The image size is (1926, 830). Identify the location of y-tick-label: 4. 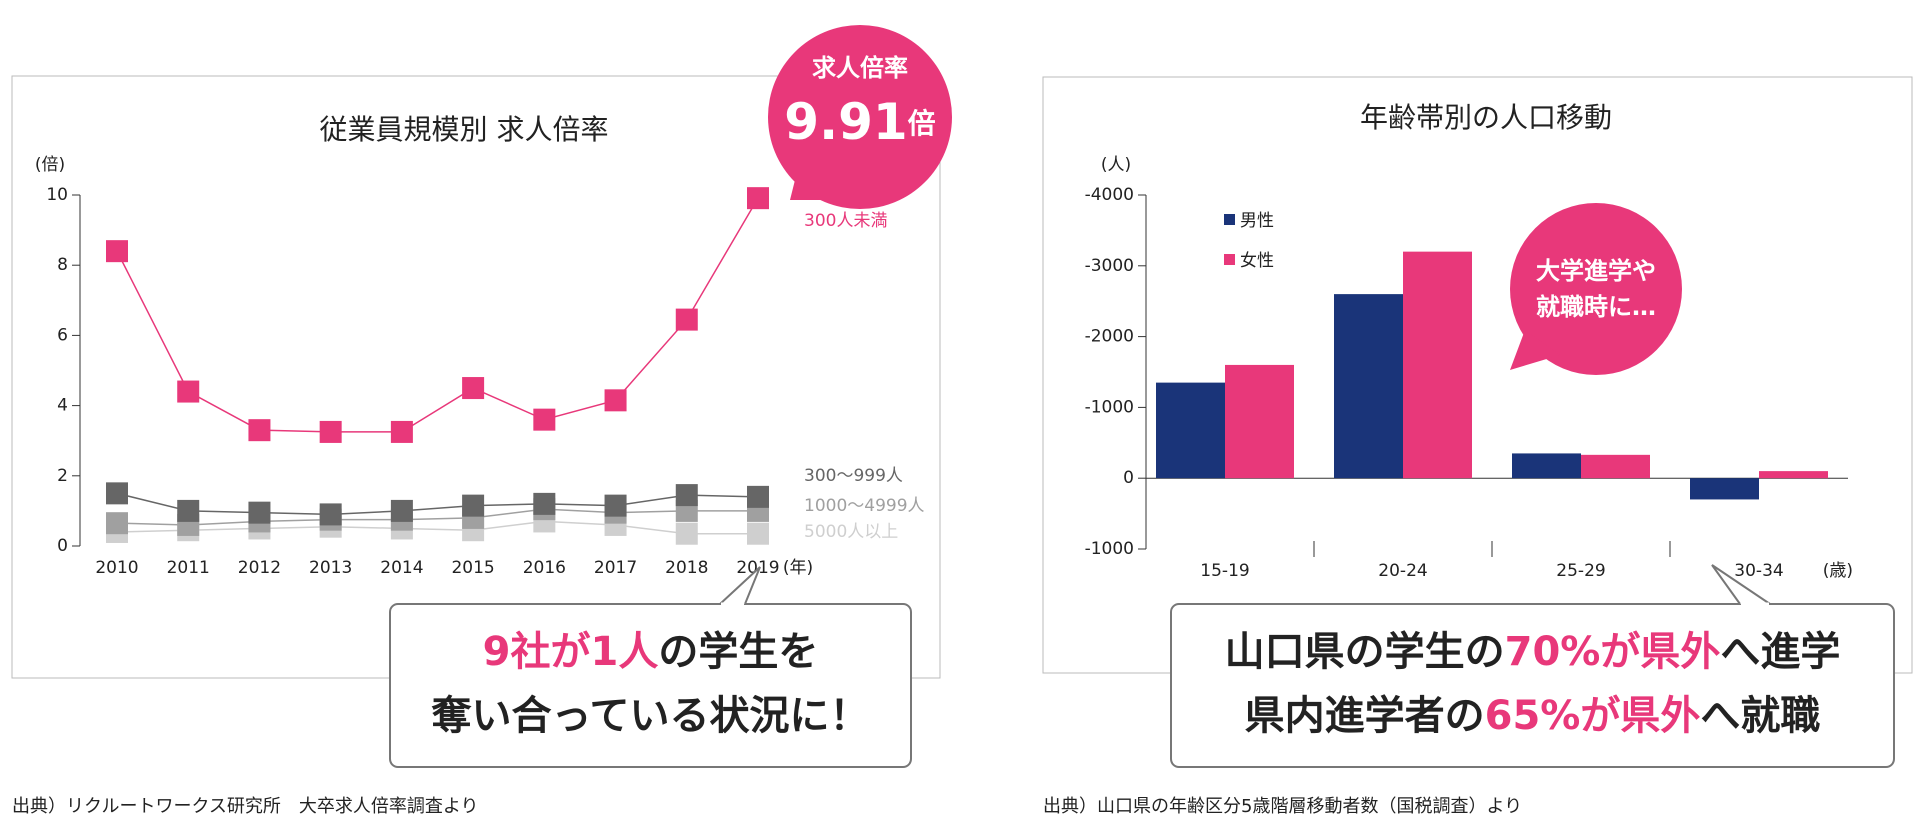
(62, 406).